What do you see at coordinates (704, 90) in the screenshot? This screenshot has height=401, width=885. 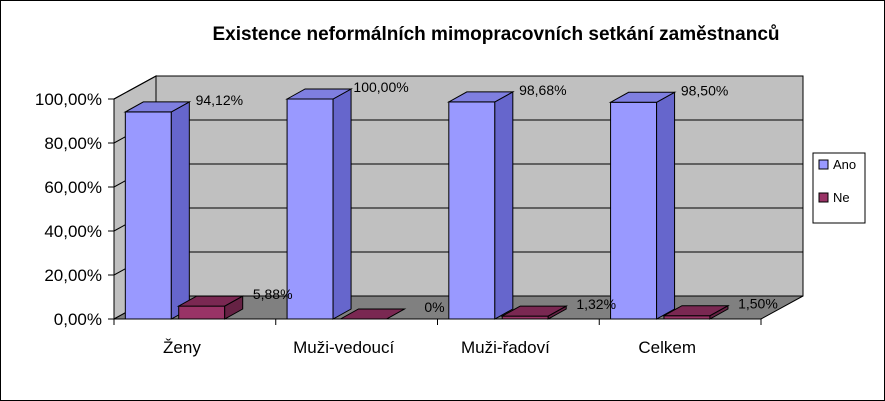 I see `data-label: 98,50%` at bounding box center [704, 90].